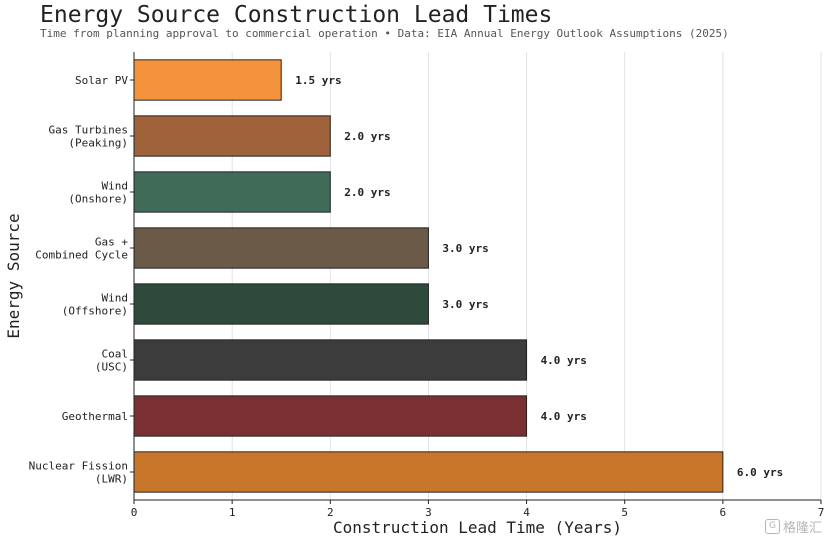 The height and width of the screenshot is (542, 830). What do you see at coordinates (477, 527) in the screenshot?
I see `x-axis-title: Construction Lead Time (Years)` at bounding box center [477, 527].